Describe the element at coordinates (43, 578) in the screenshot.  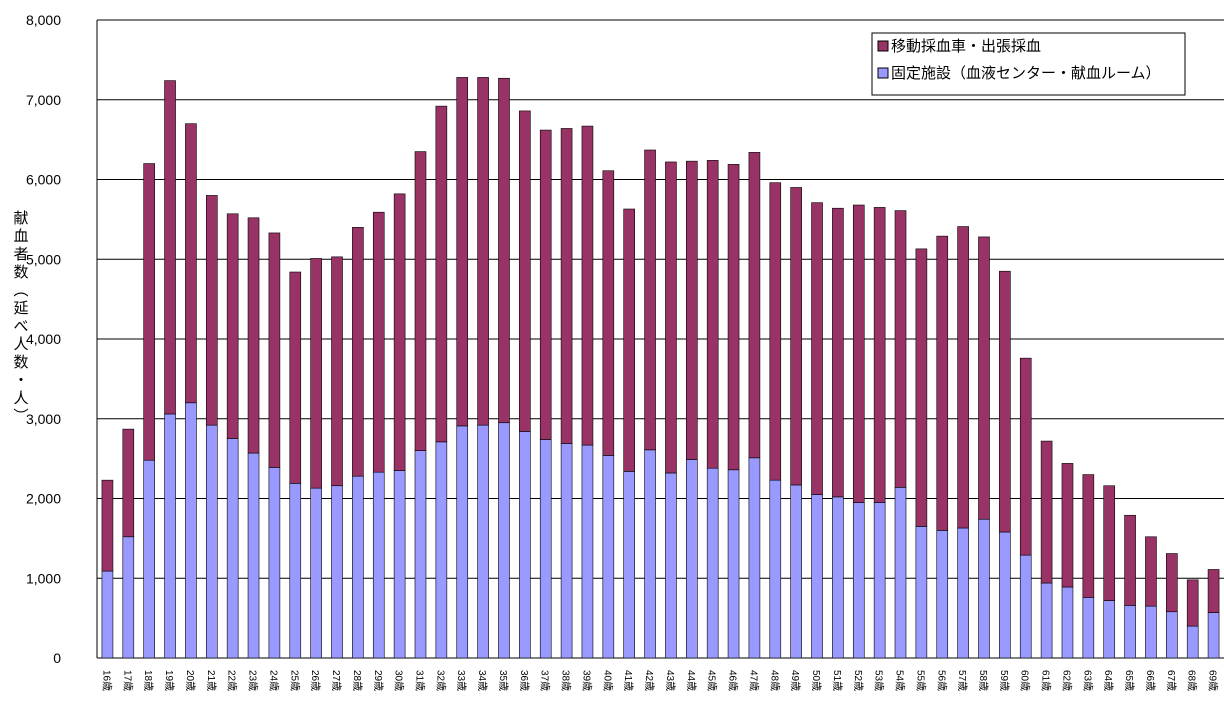
I see `y-tick-label: 1,000` at that location.